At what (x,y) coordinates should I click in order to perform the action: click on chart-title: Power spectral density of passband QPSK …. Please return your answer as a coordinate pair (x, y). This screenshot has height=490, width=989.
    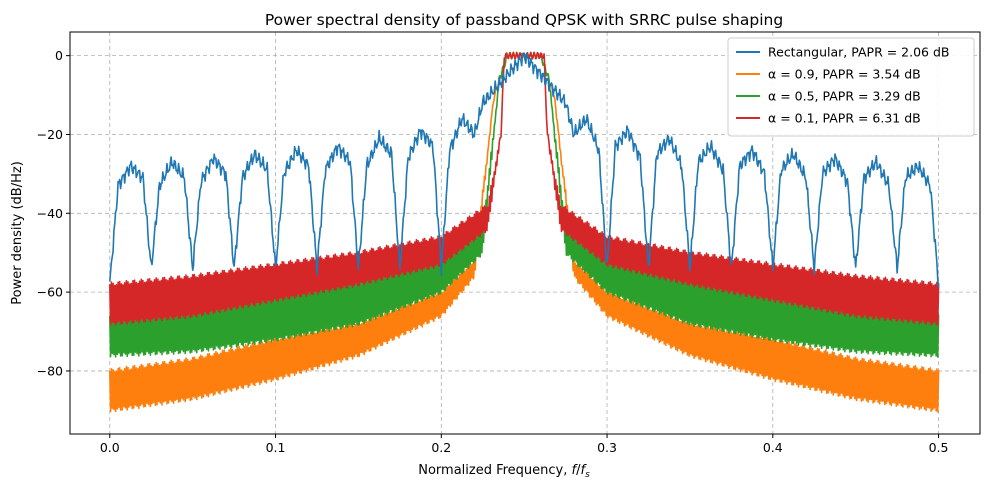
    Looking at the image, I should click on (524, 20).